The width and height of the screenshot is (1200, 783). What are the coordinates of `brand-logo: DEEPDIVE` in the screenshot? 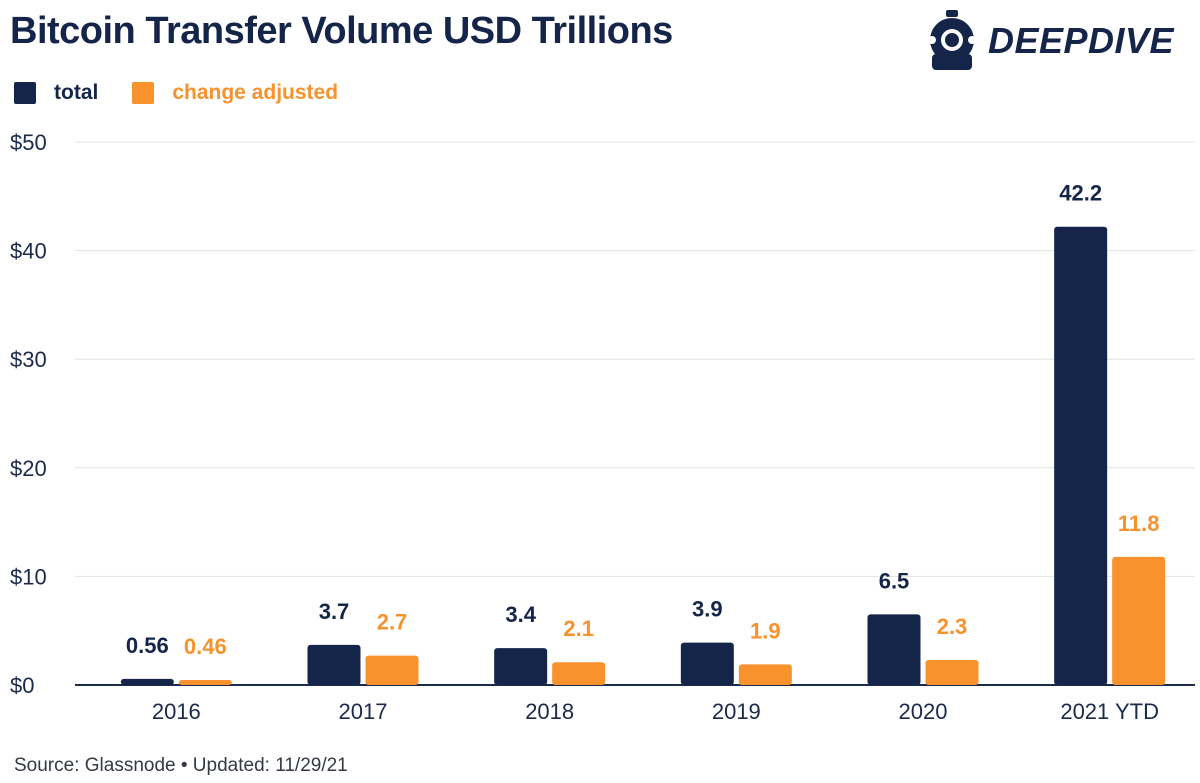 It's located at (1061, 43).